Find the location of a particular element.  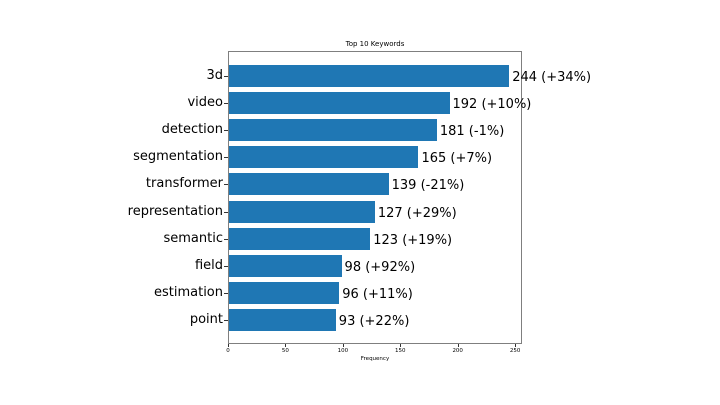

bar-value-label: 98 (+92%) is located at coordinates (380, 267).